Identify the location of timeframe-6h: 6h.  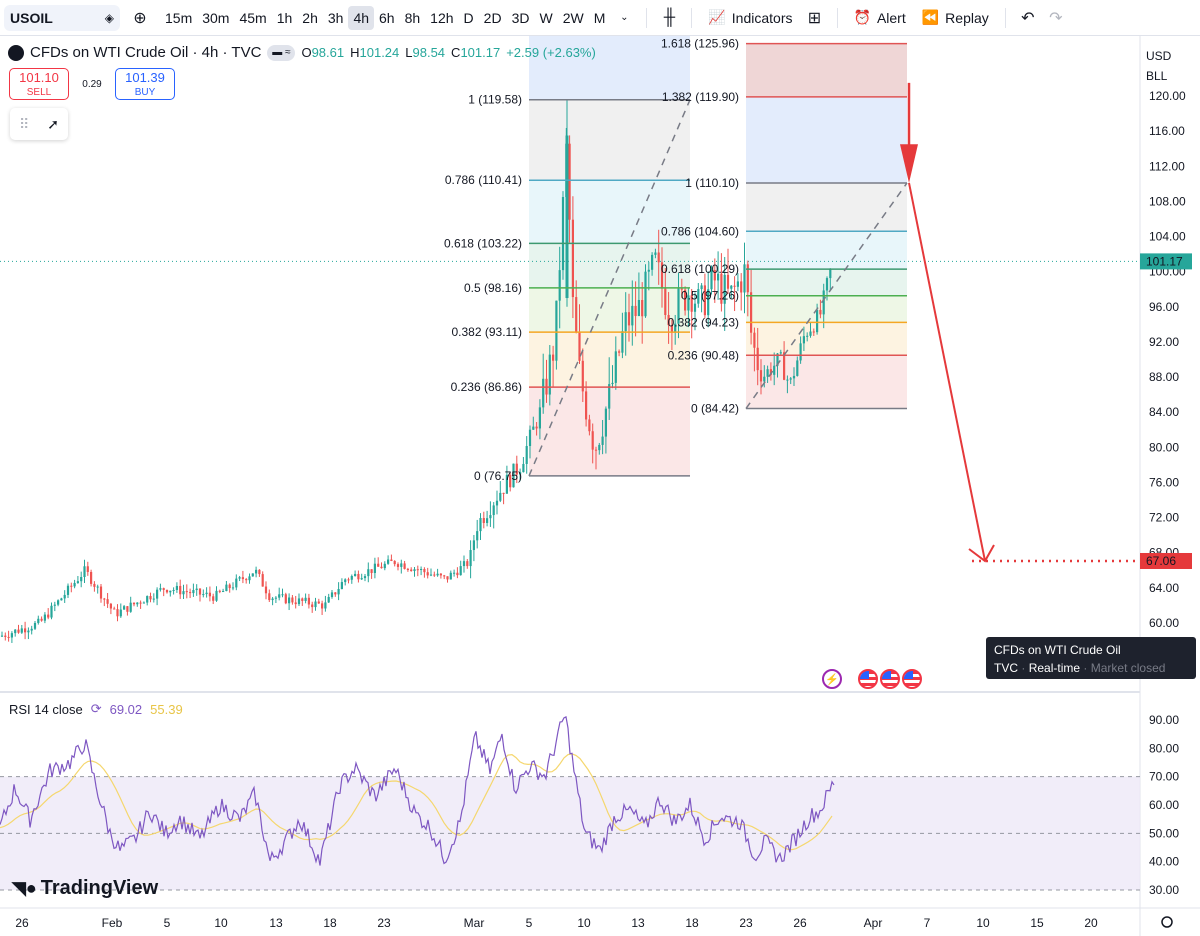
(387, 17).